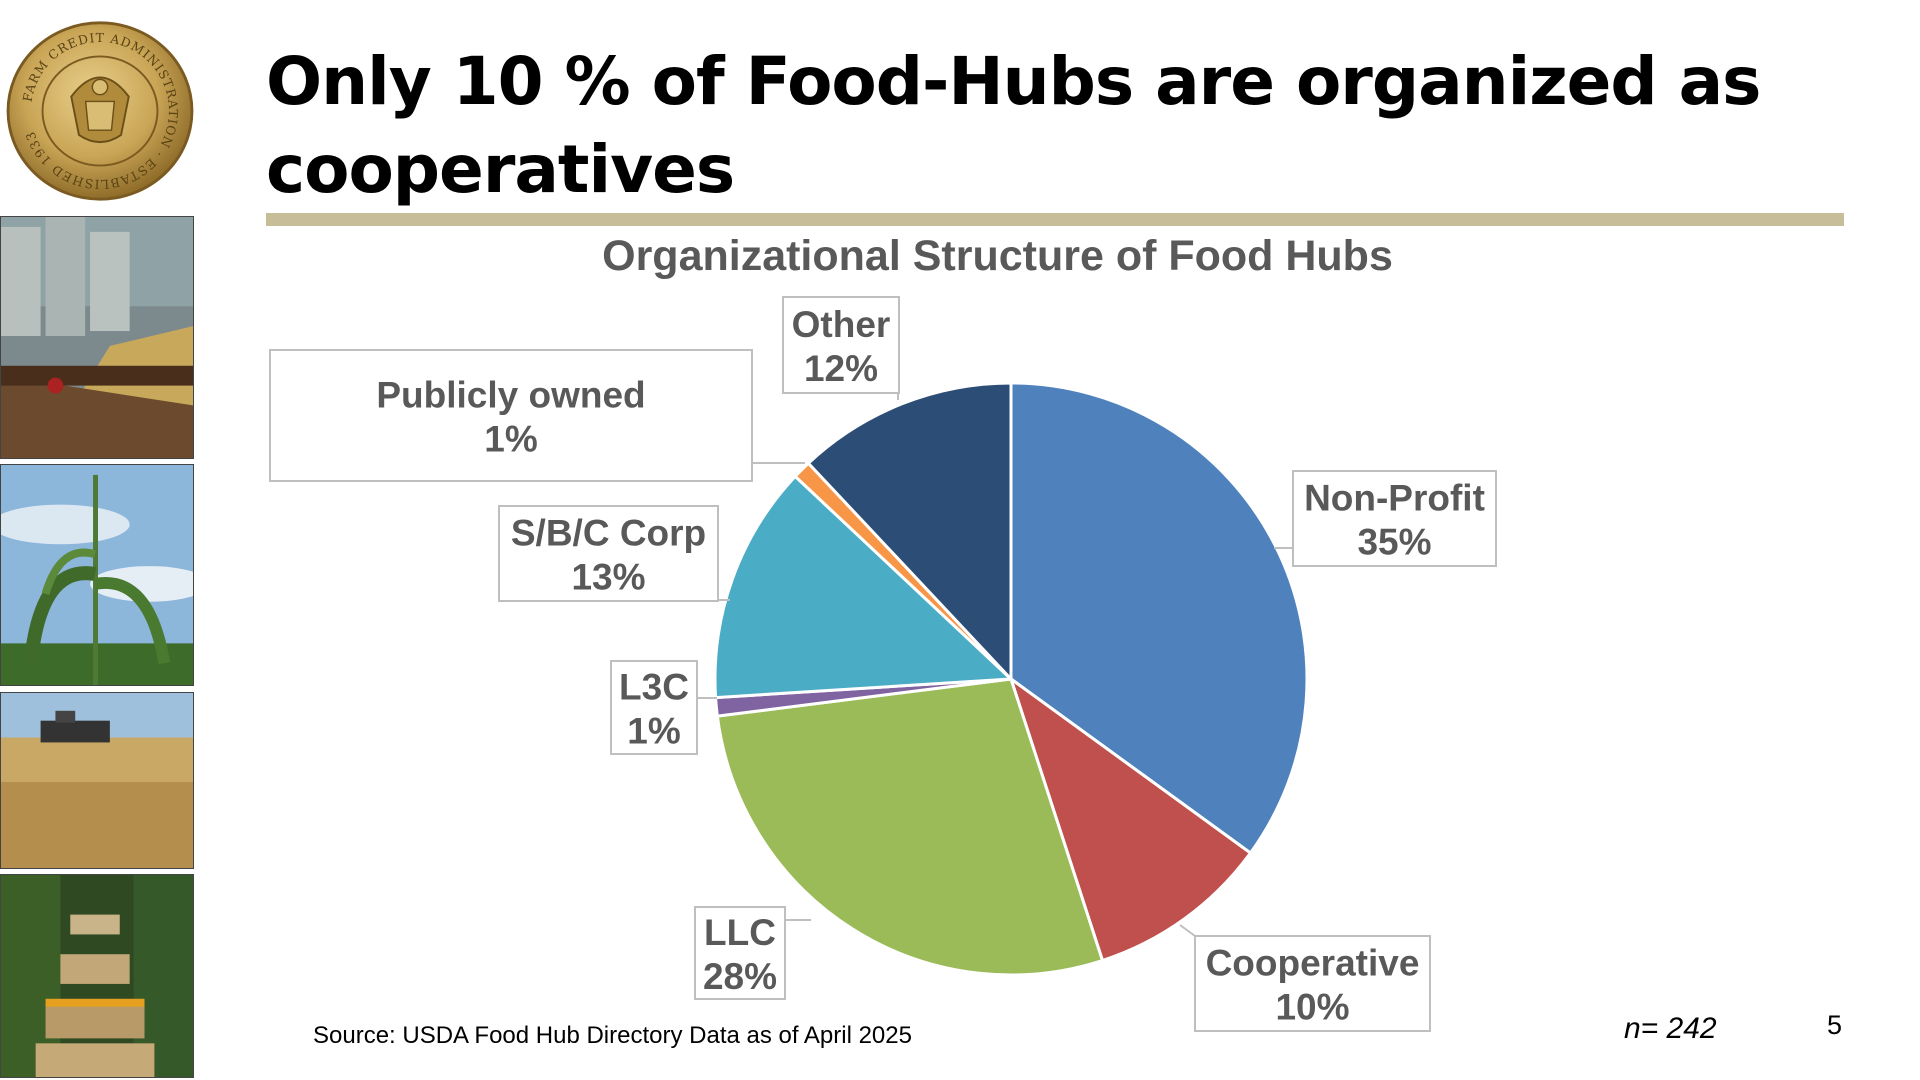  What do you see at coordinates (1312, 1007) in the screenshot?
I see `slice-value: 10%` at bounding box center [1312, 1007].